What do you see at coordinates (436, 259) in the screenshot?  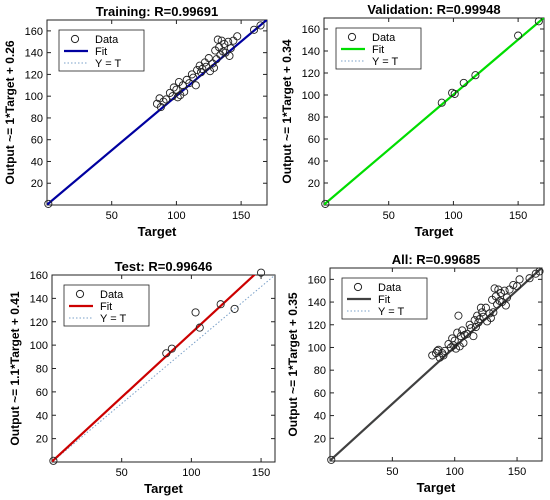 I see `chart-title: All: R=0.99685` at bounding box center [436, 259].